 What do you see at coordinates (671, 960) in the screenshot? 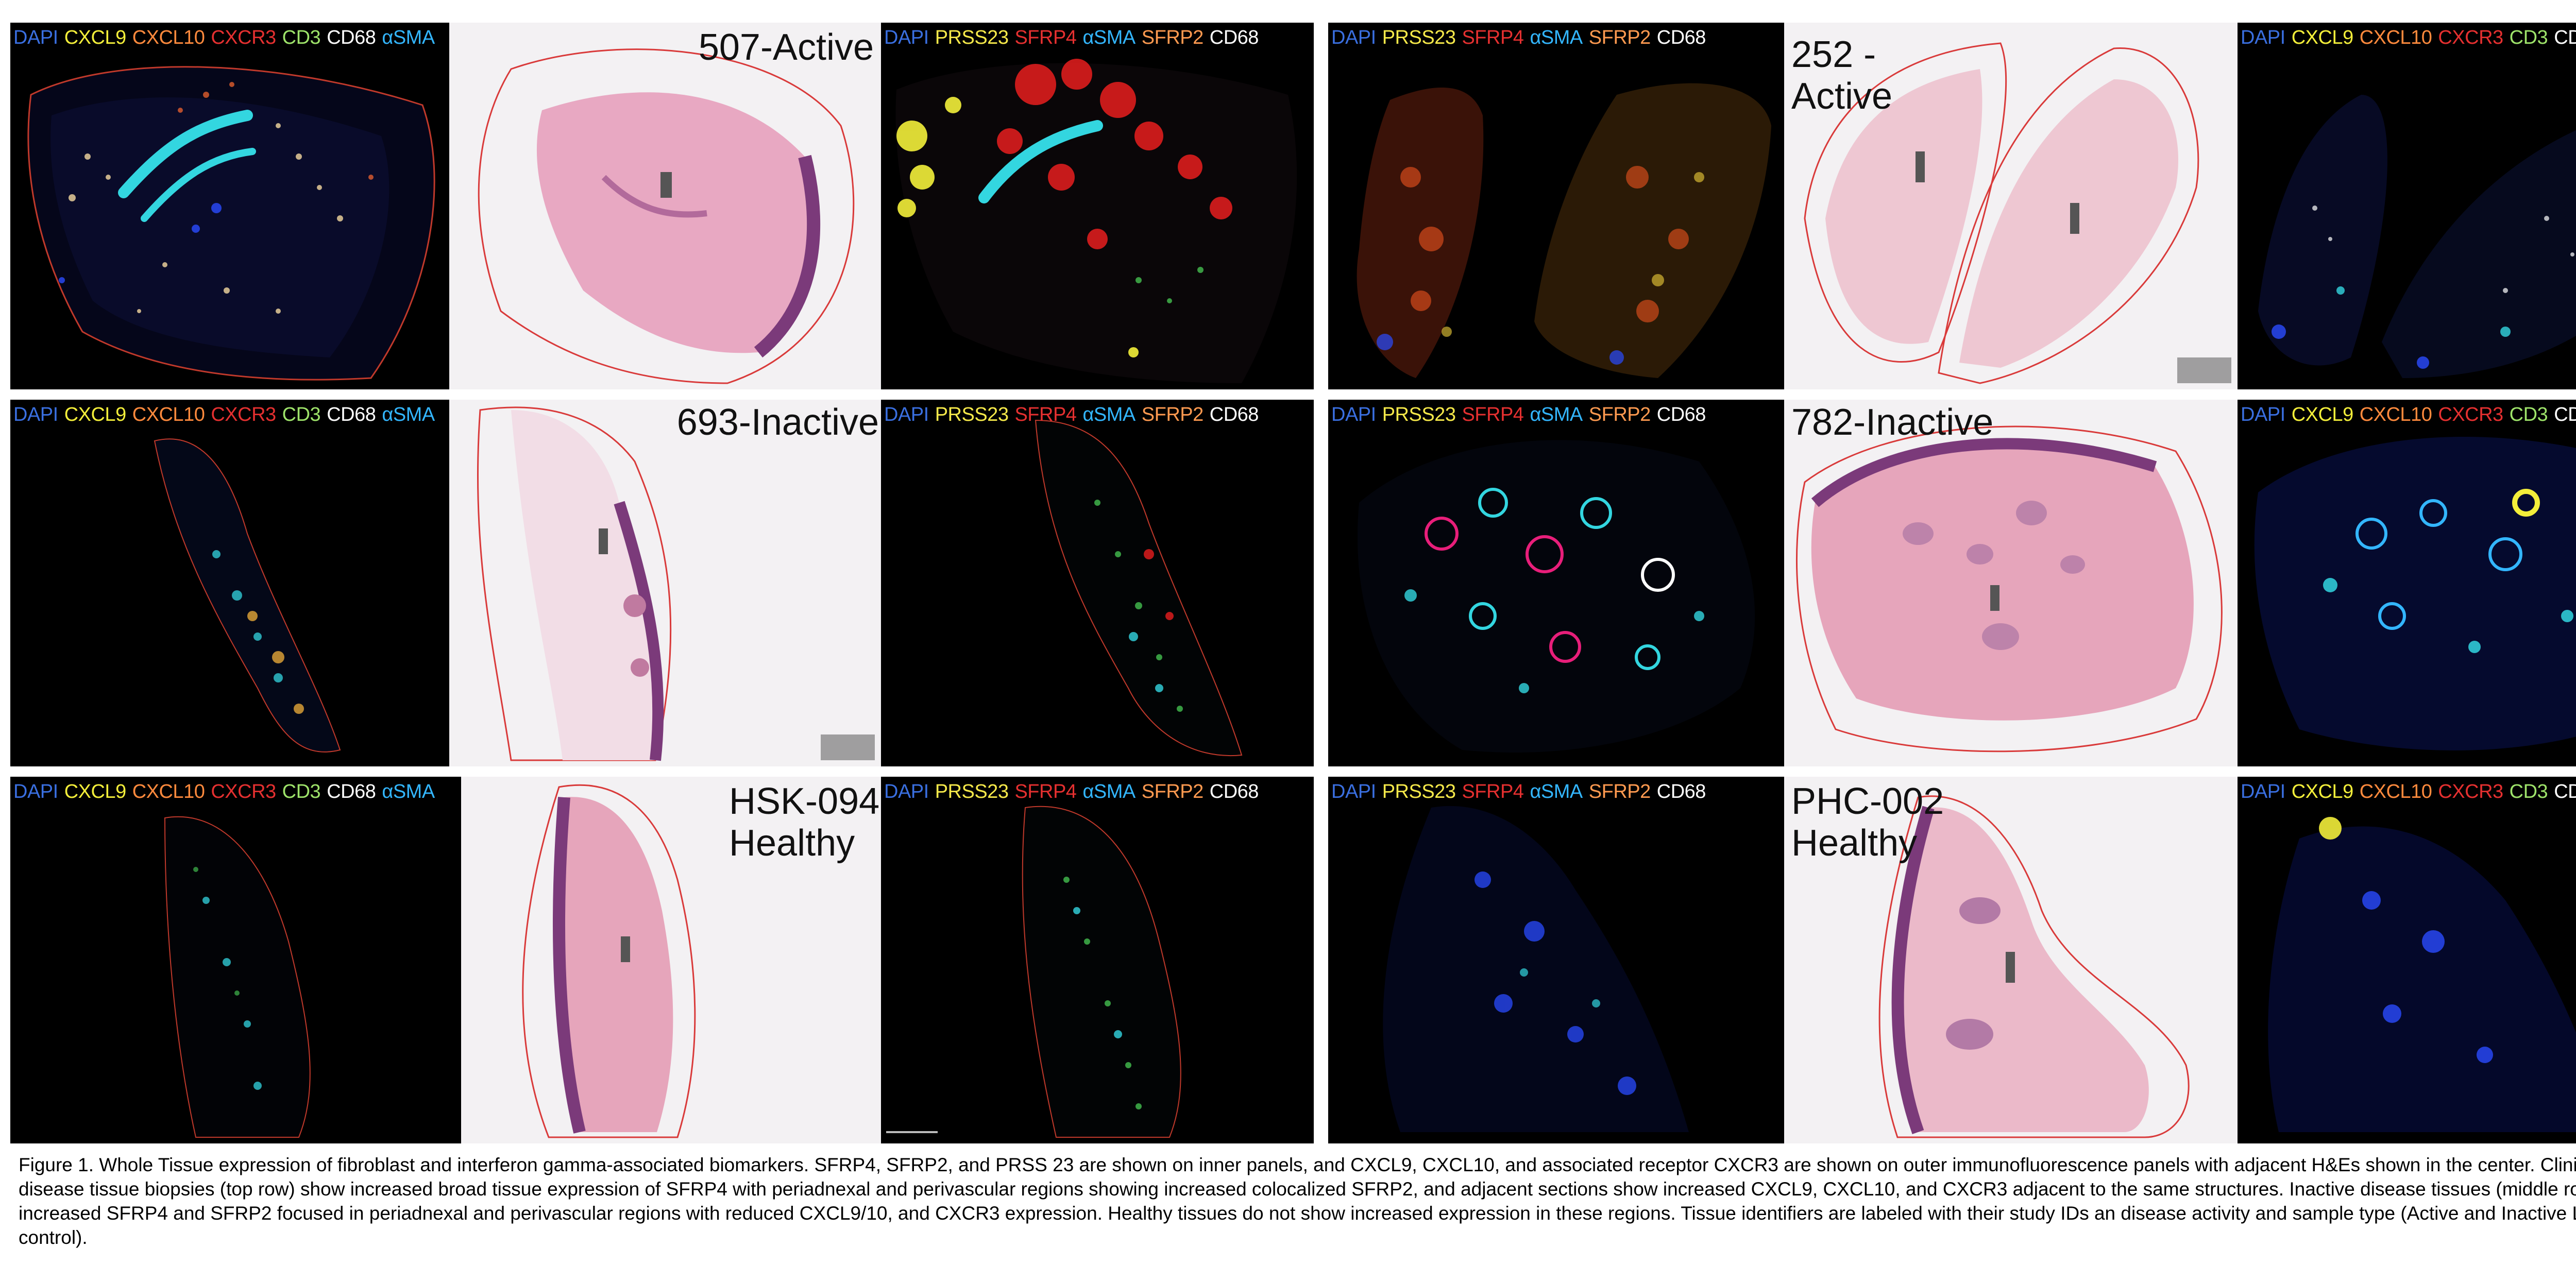
I see `he-panel-hsk094: HSK-094 Healthy` at bounding box center [671, 960].